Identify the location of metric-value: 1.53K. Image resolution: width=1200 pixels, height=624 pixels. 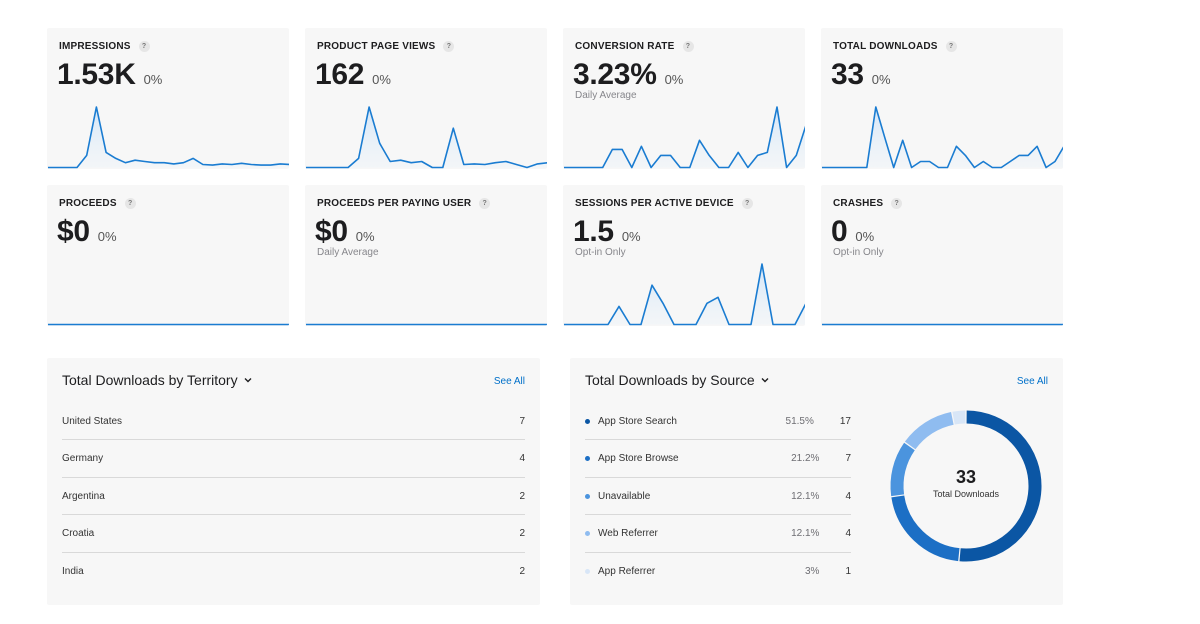
(96, 74).